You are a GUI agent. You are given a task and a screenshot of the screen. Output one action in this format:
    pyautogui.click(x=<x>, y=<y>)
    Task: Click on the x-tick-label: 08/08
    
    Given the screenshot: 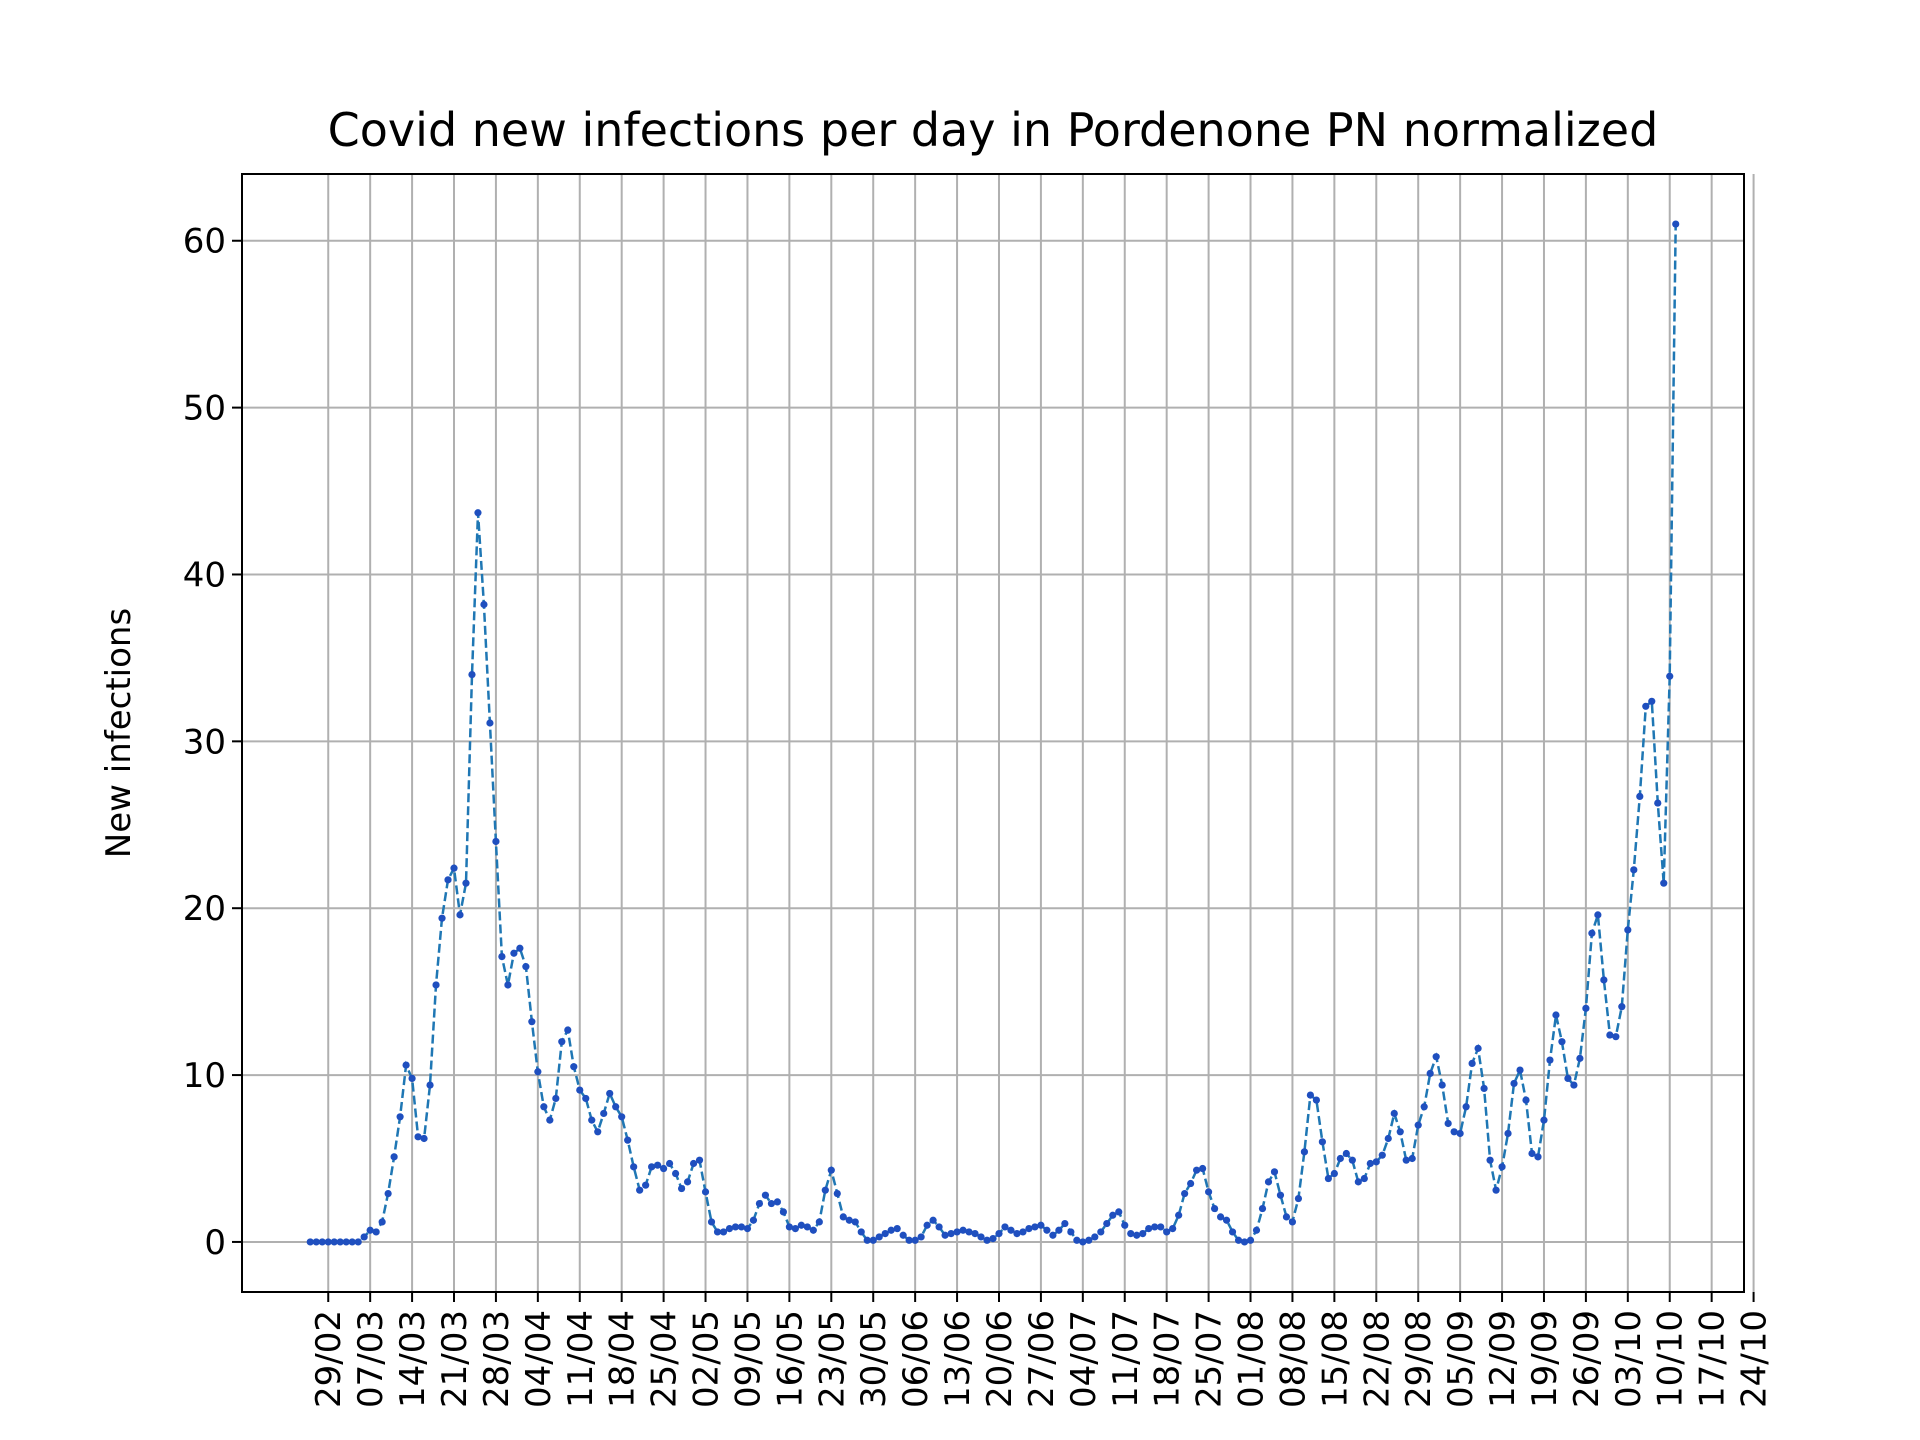 What is the action you would take?
    pyautogui.click(x=1293, y=1359)
    